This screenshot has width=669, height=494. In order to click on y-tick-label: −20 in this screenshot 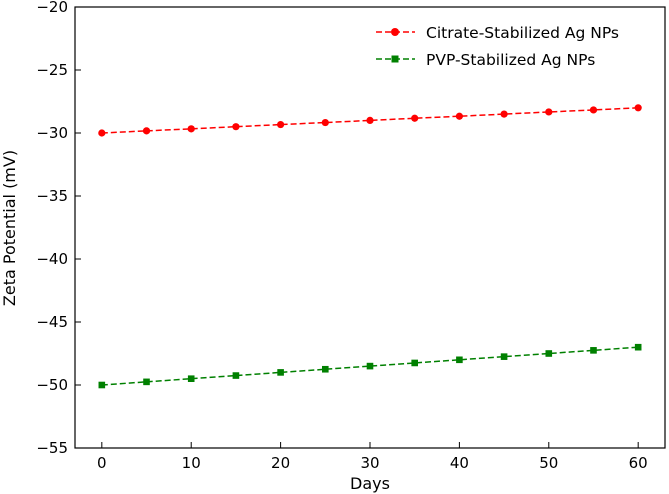, I will do `click(52, 8)`.